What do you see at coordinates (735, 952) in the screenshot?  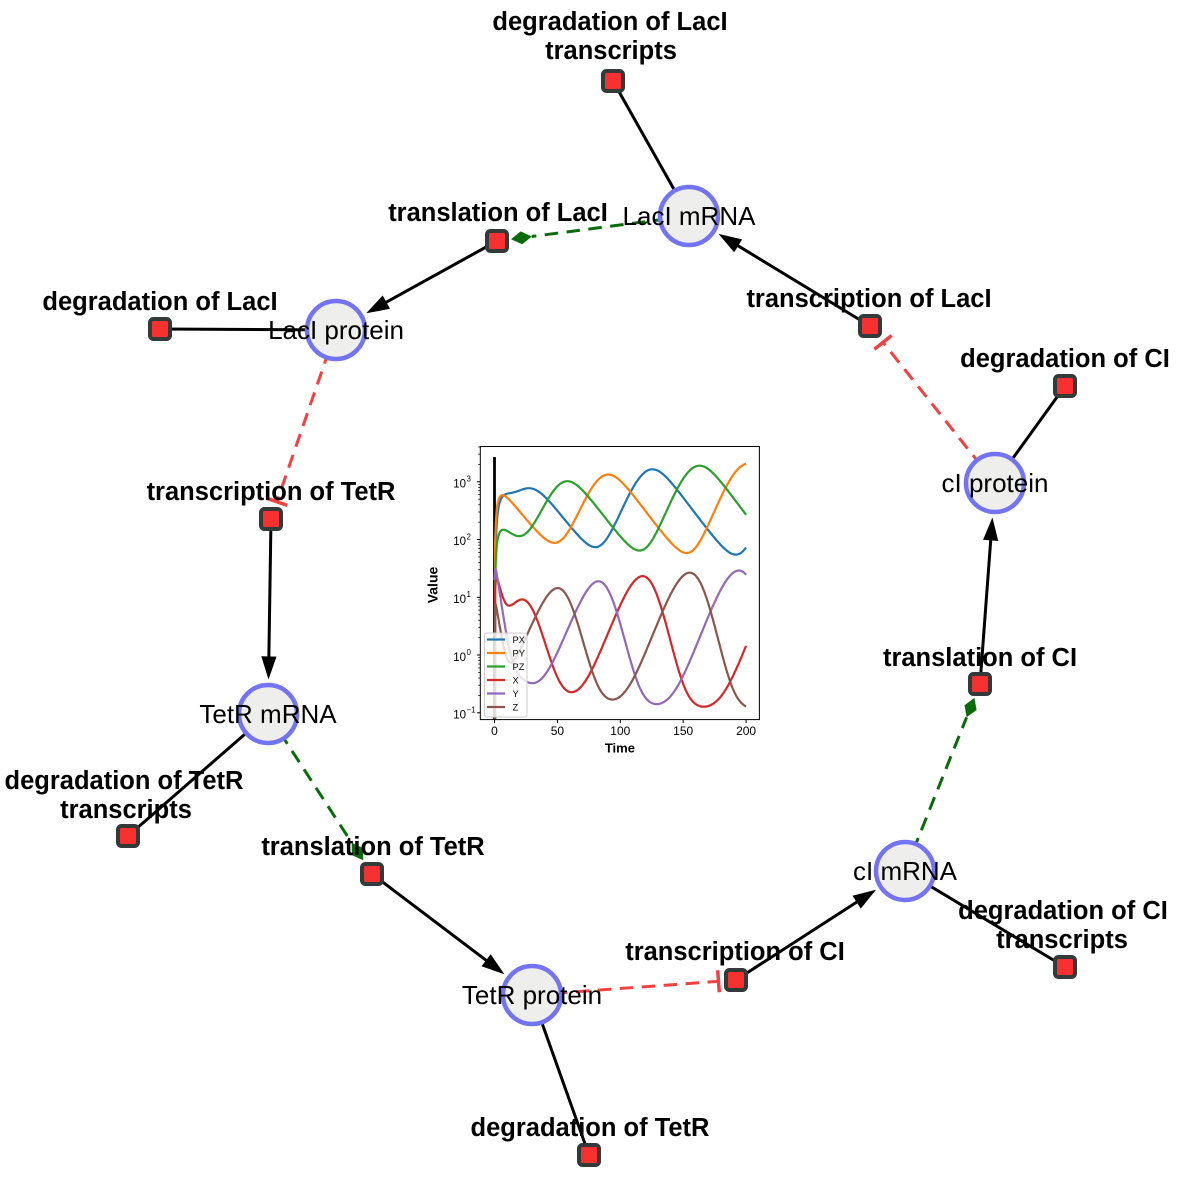 I see `svg-text: transcription of CI` at bounding box center [735, 952].